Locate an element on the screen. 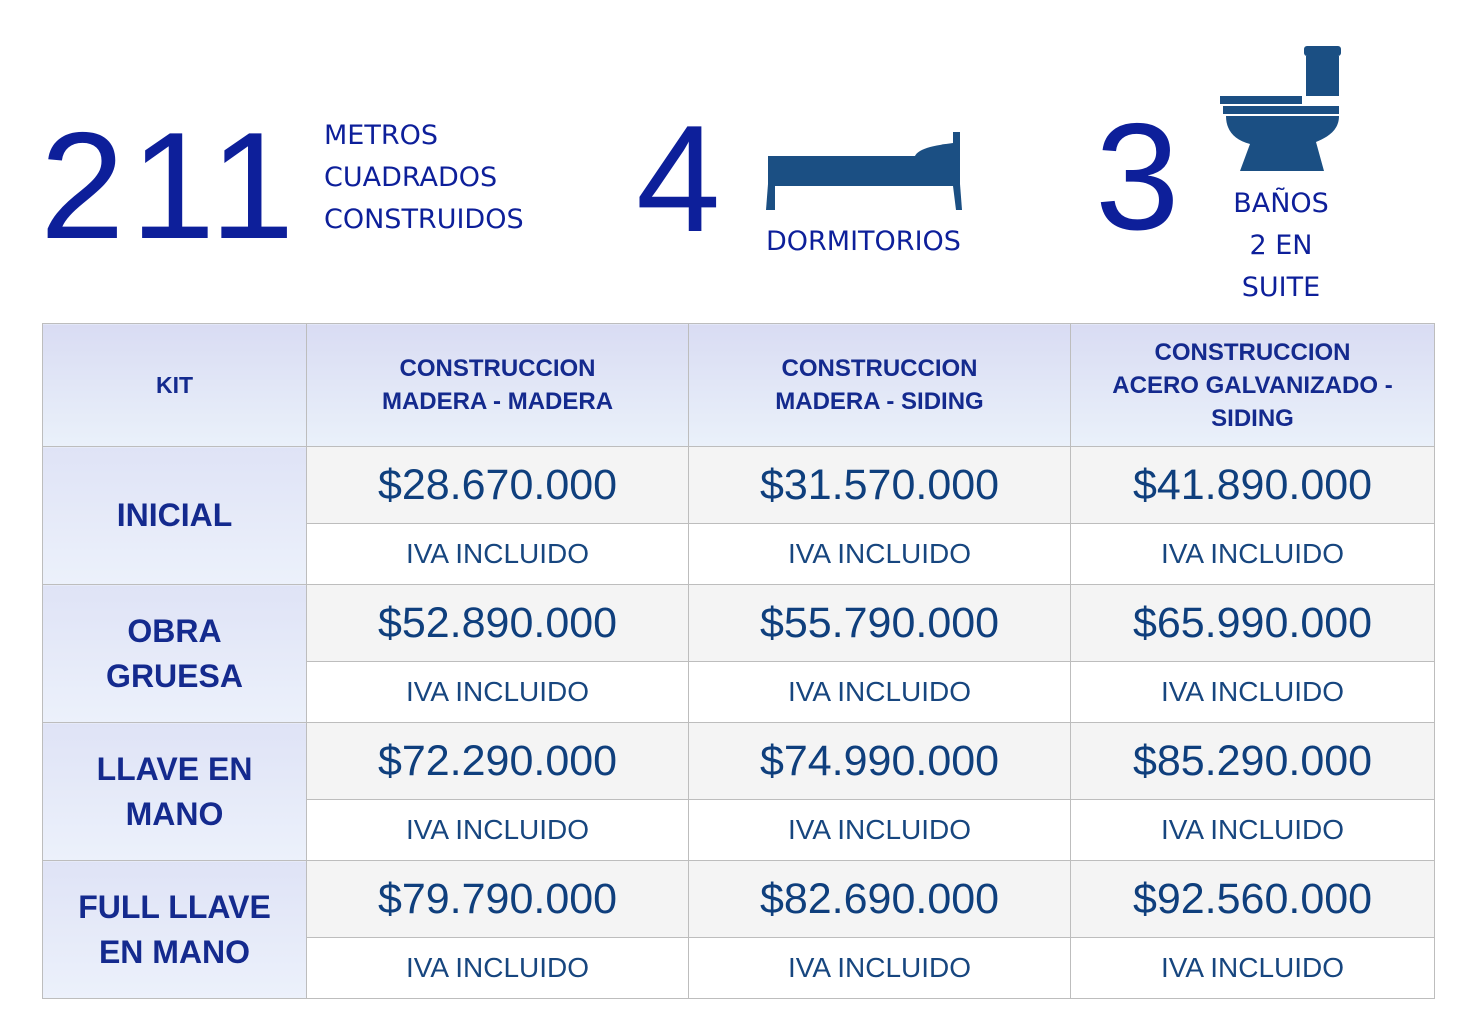  toilet-icon is located at coordinates (1280, 108).